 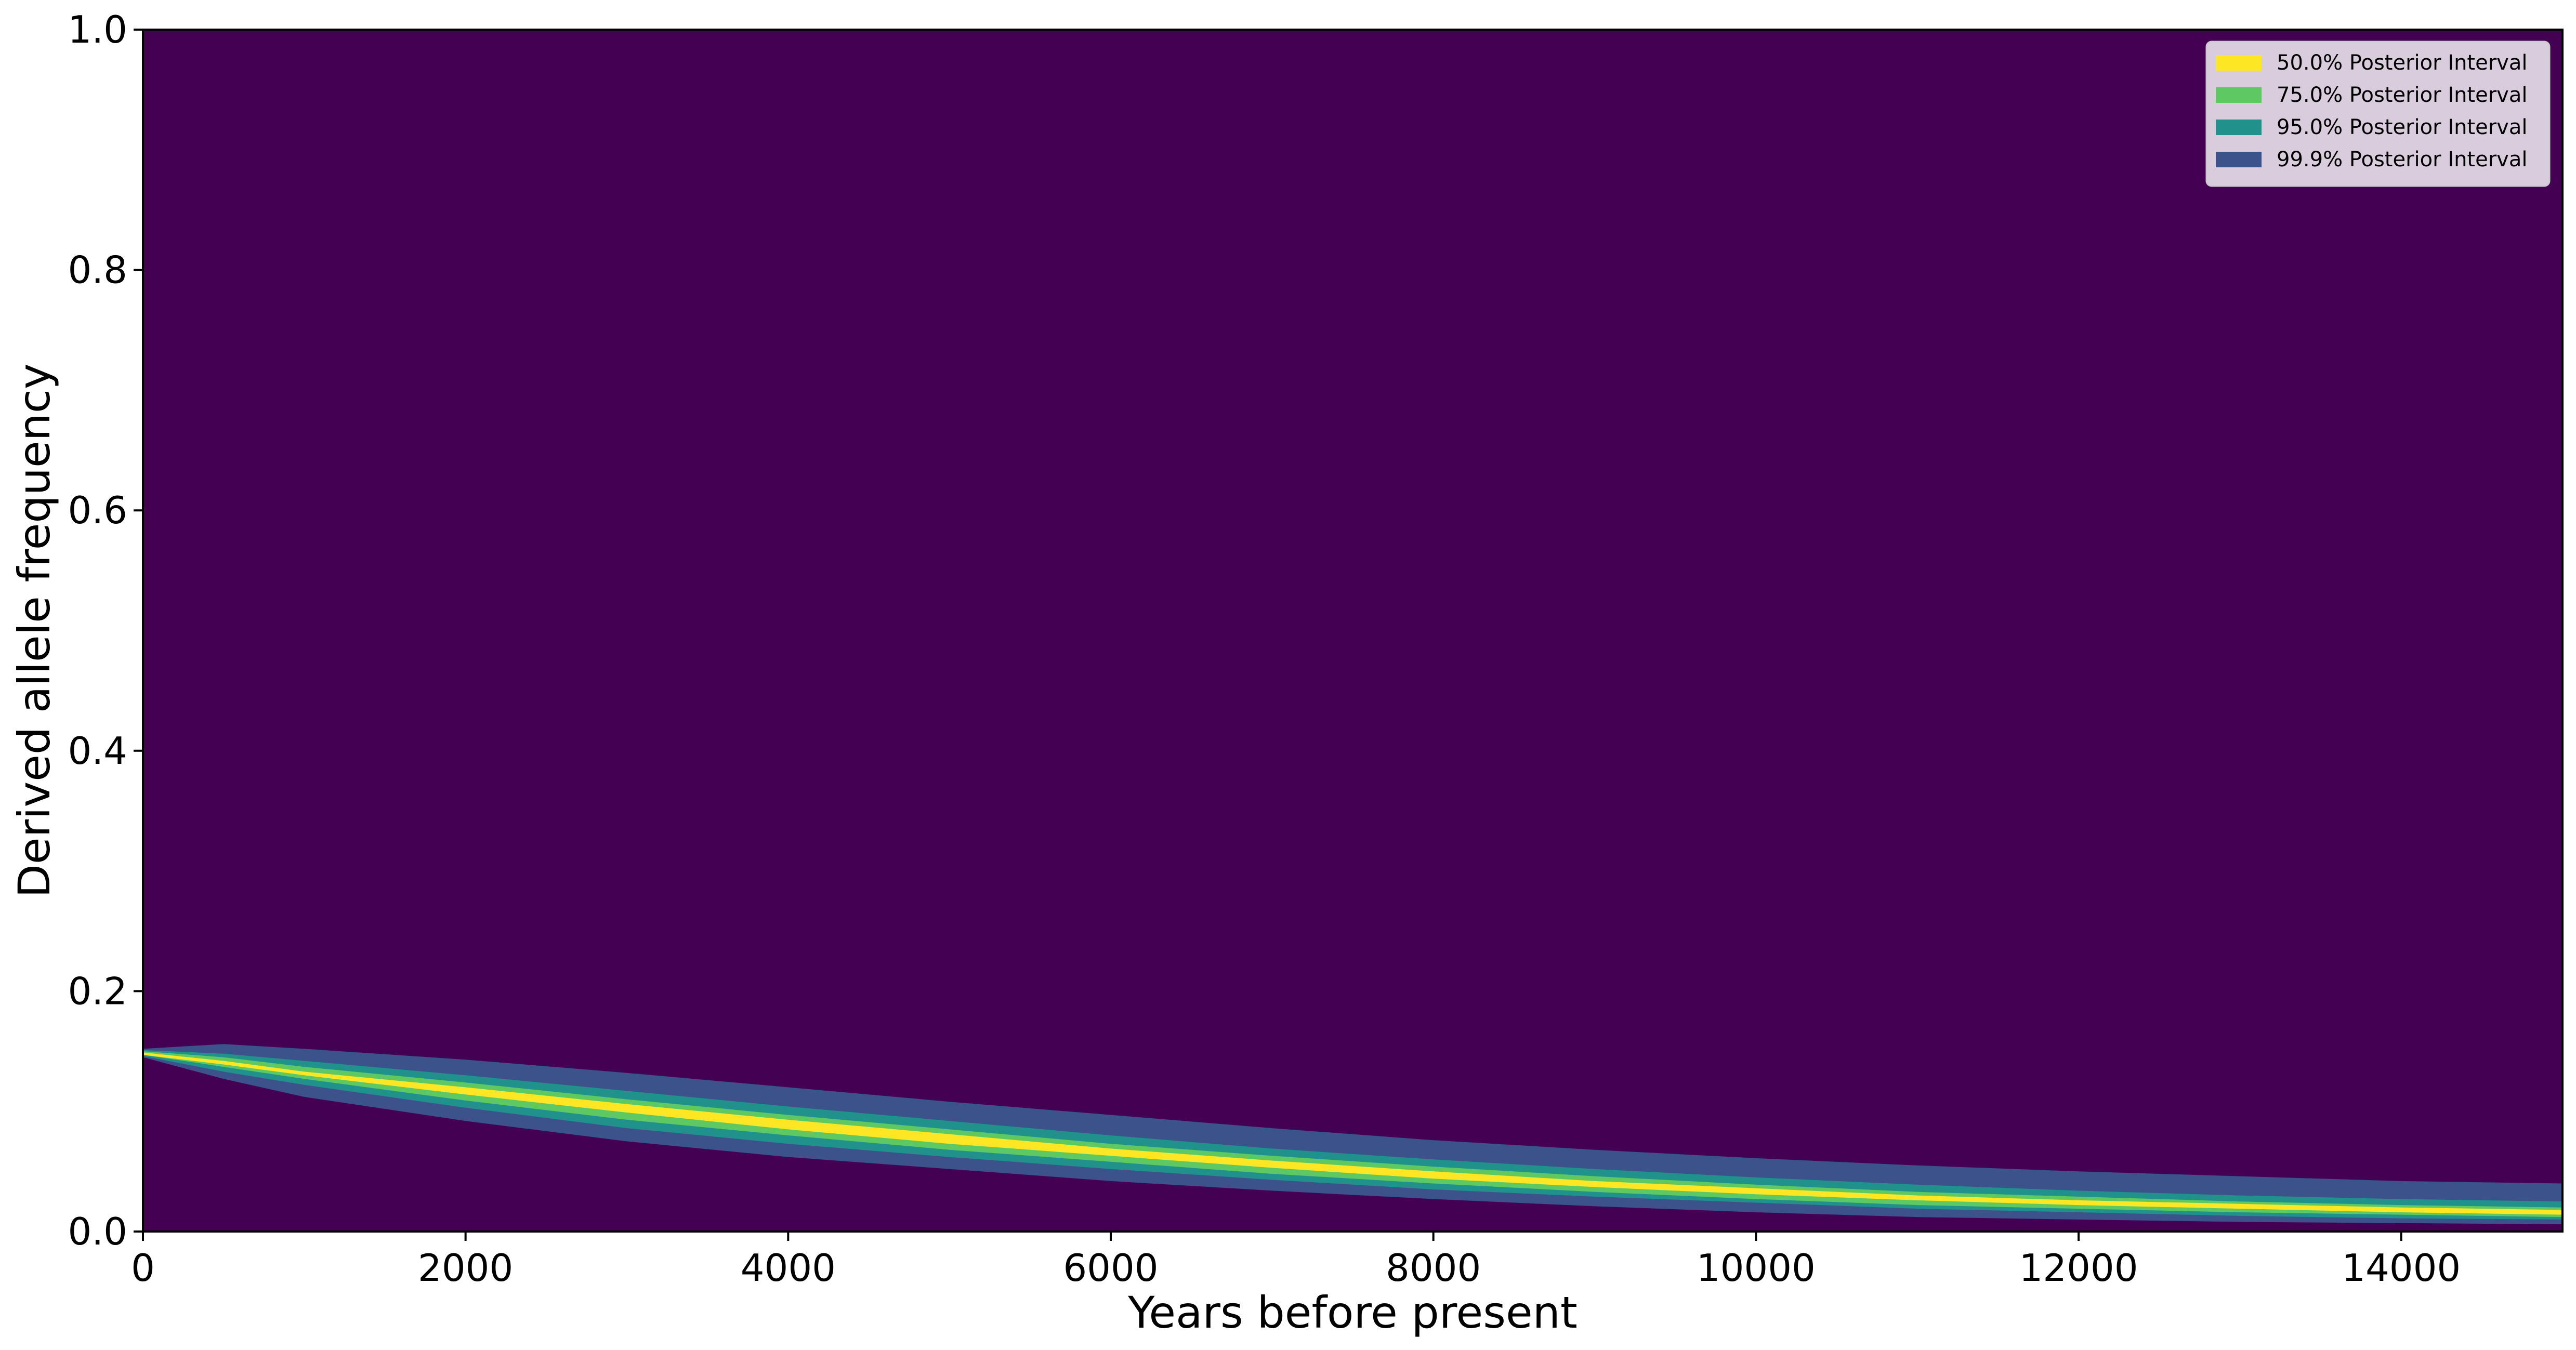 I want to click on interval-bands, so click(x=1352, y=1134).